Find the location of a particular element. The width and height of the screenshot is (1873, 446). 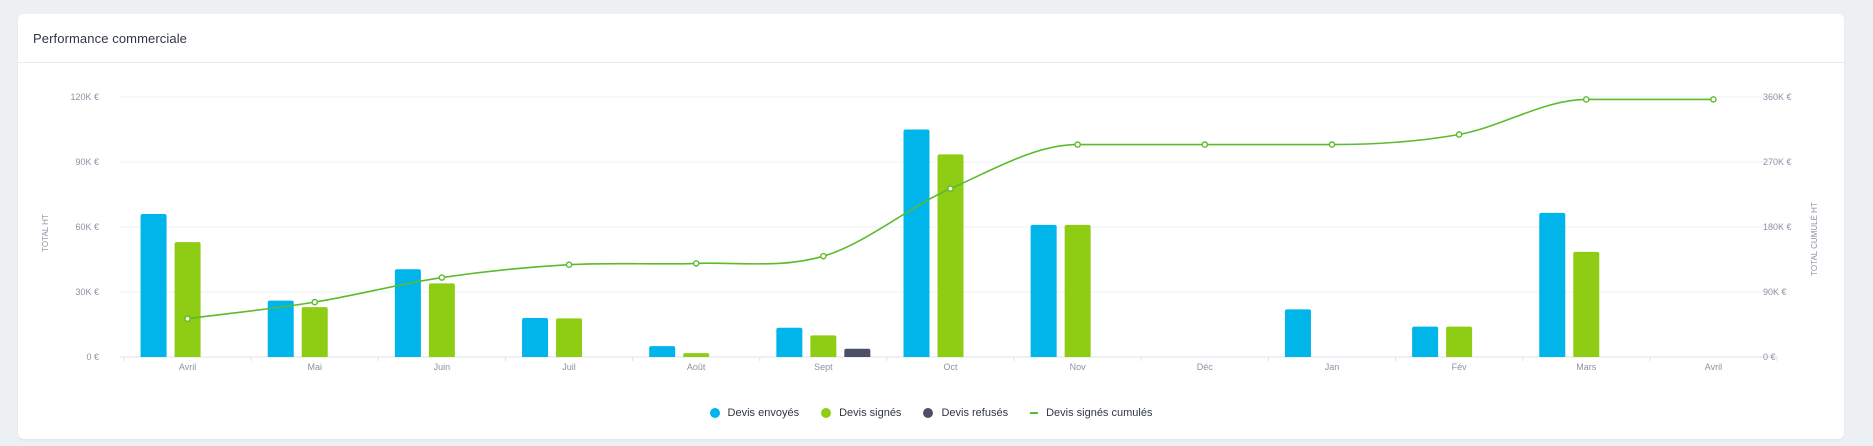

x-tick-label: Sept is located at coordinates (823, 367).